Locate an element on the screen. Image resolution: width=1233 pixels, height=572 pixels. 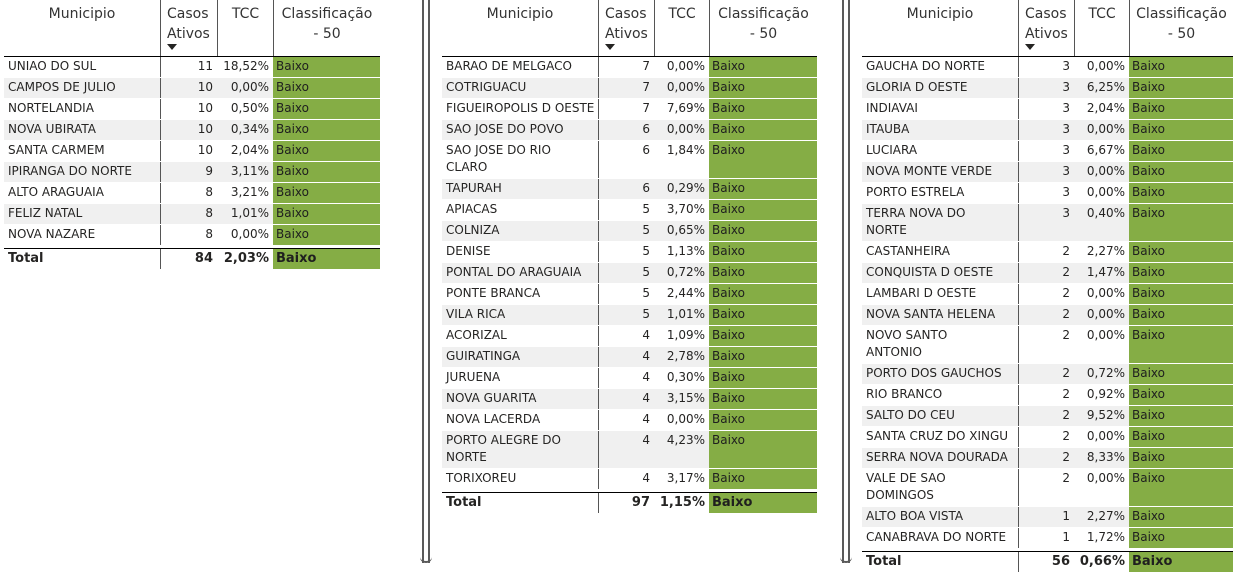
table-row: PORTO DOS GAUCHOS 2 0,72% Baixo is located at coordinates (1047, 374).